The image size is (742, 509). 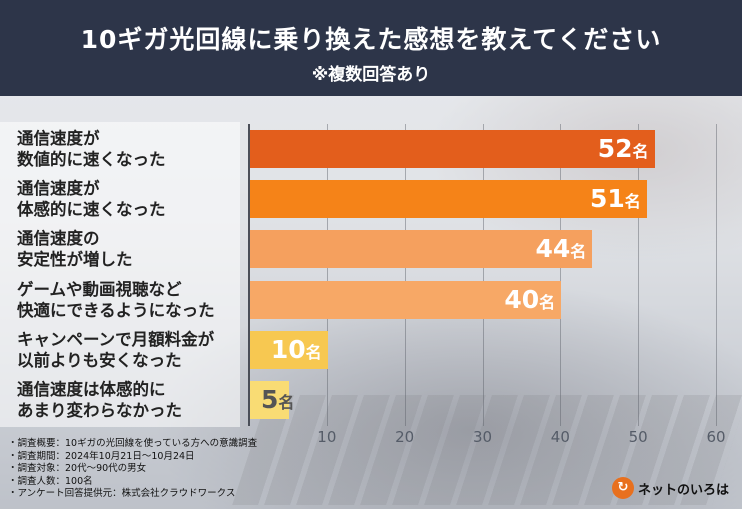 I want to click on category-label: ゲームや動画視聴など 快適にできるようになった, so click(x=132, y=300).